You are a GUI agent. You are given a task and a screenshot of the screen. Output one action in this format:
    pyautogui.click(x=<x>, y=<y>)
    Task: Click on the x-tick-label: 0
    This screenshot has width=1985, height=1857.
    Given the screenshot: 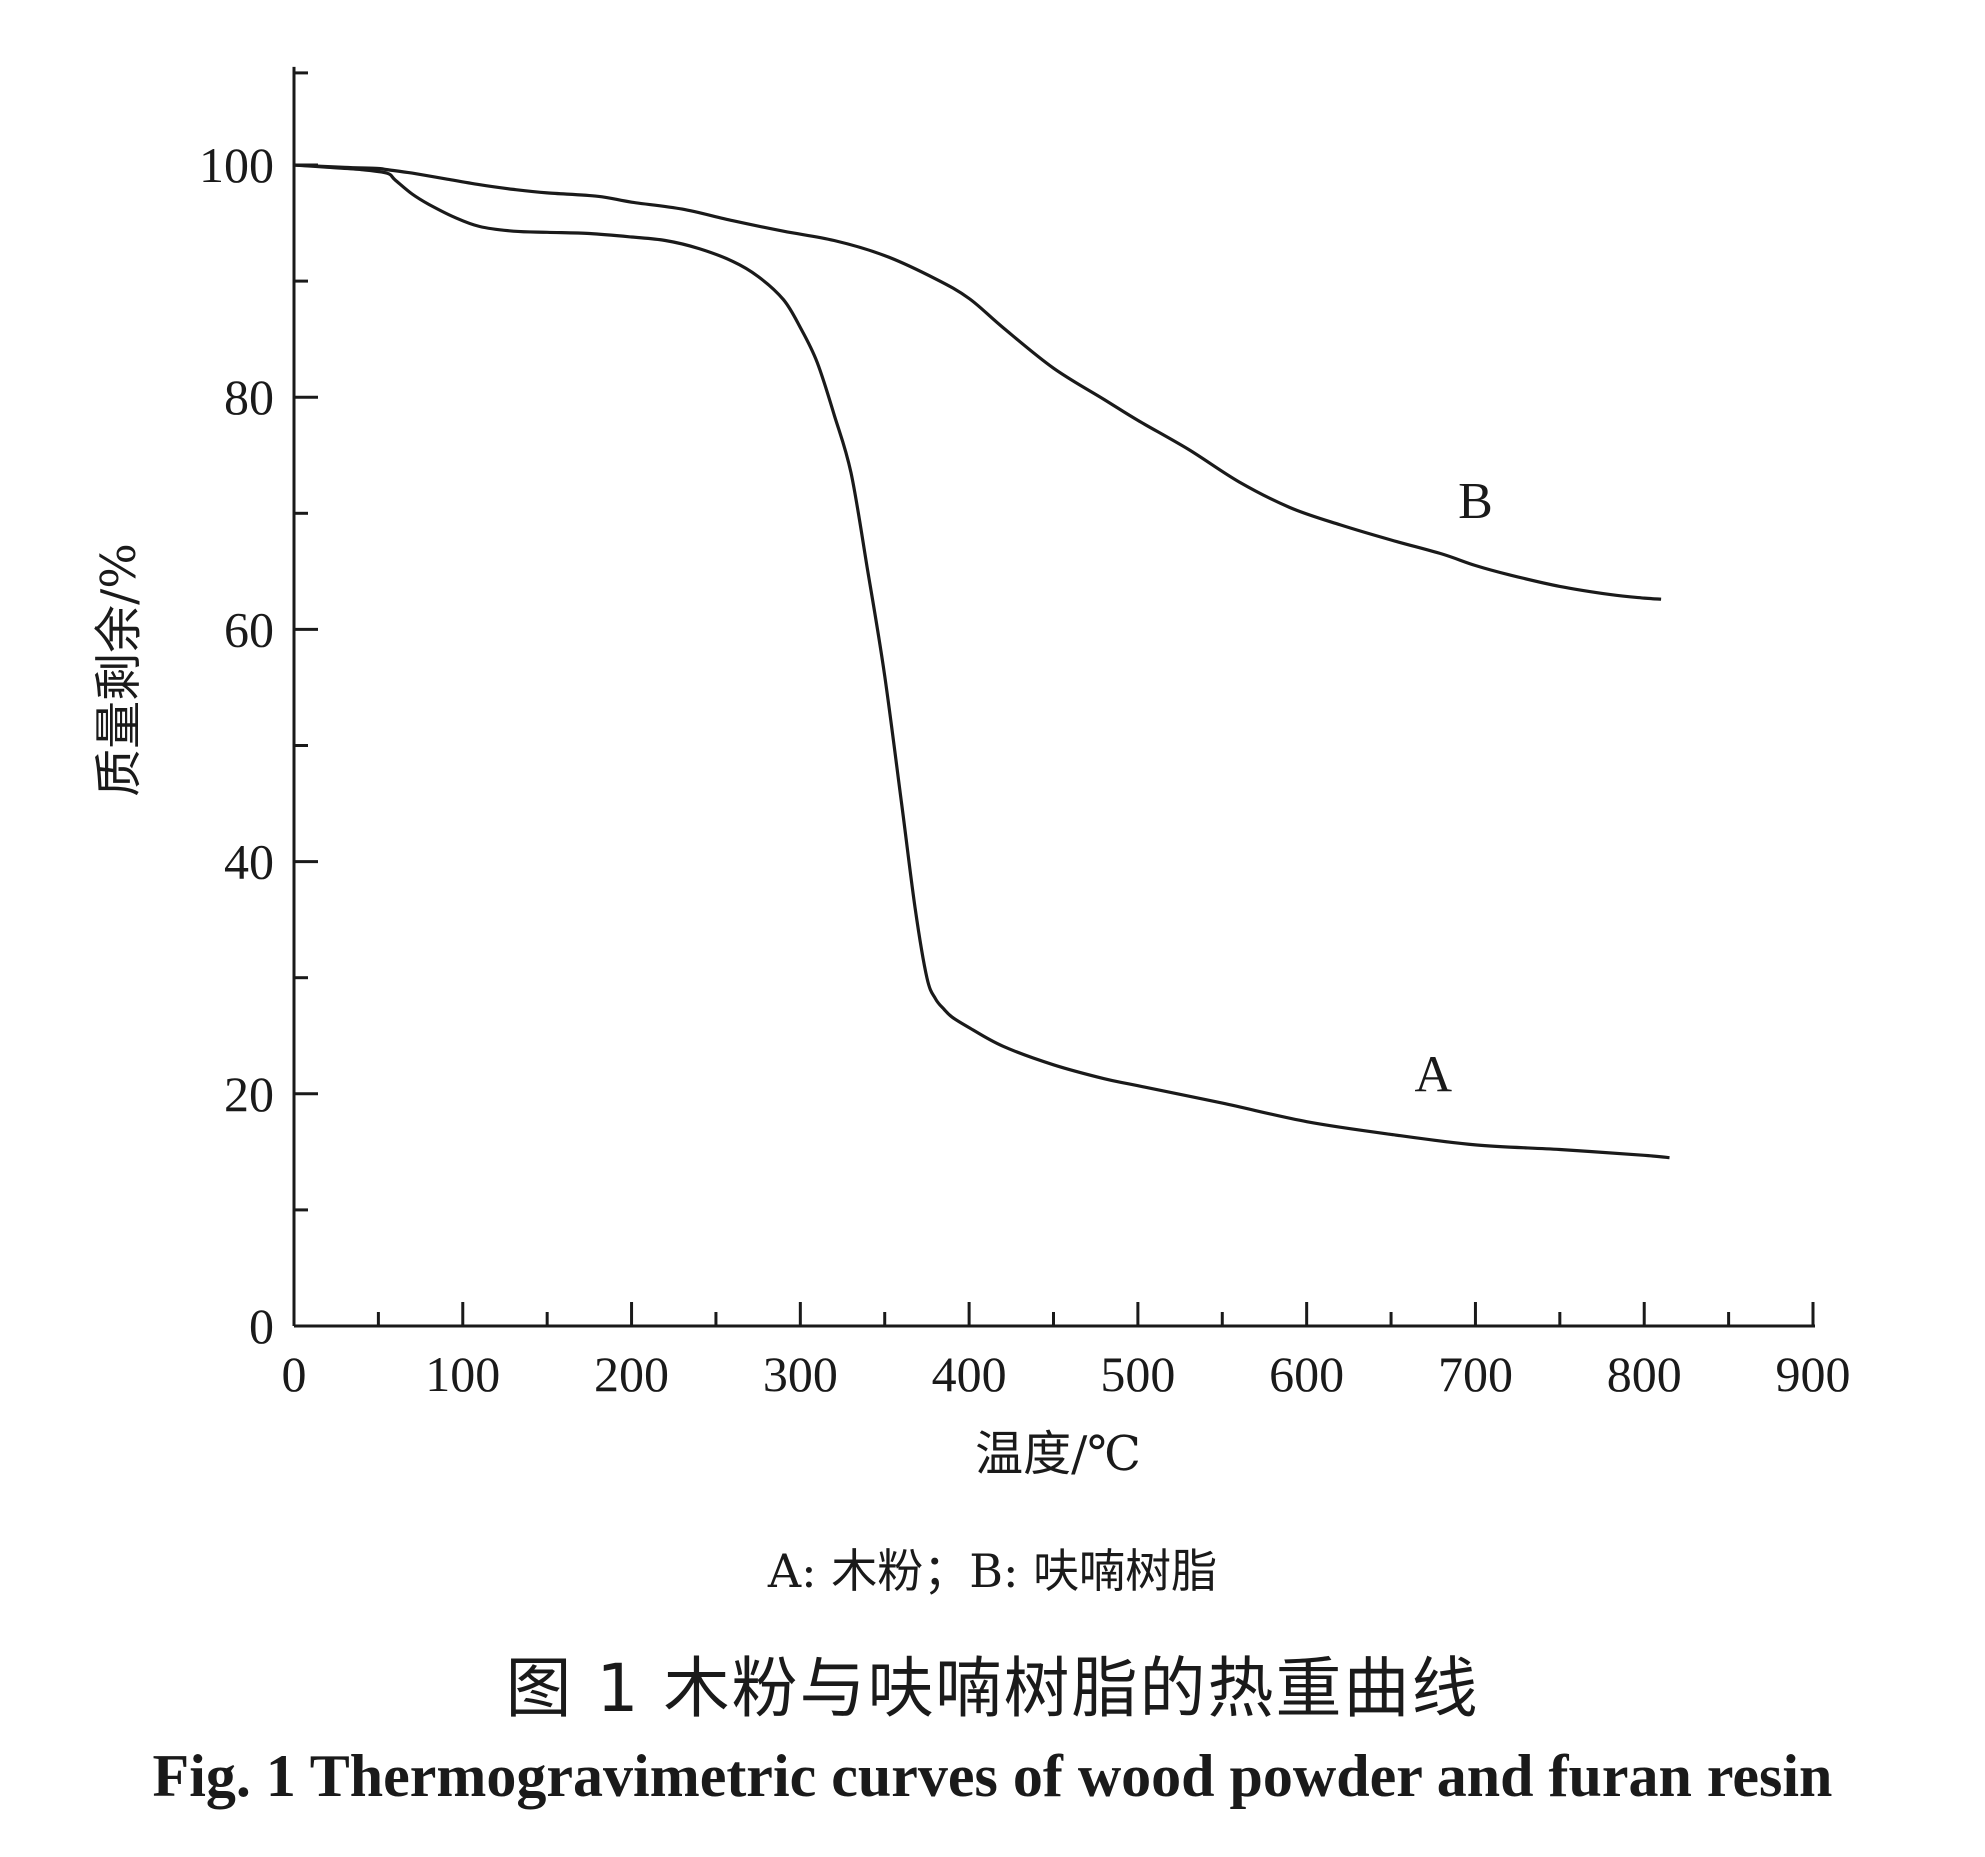 What is the action you would take?
    pyautogui.click(x=294, y=1374)
    